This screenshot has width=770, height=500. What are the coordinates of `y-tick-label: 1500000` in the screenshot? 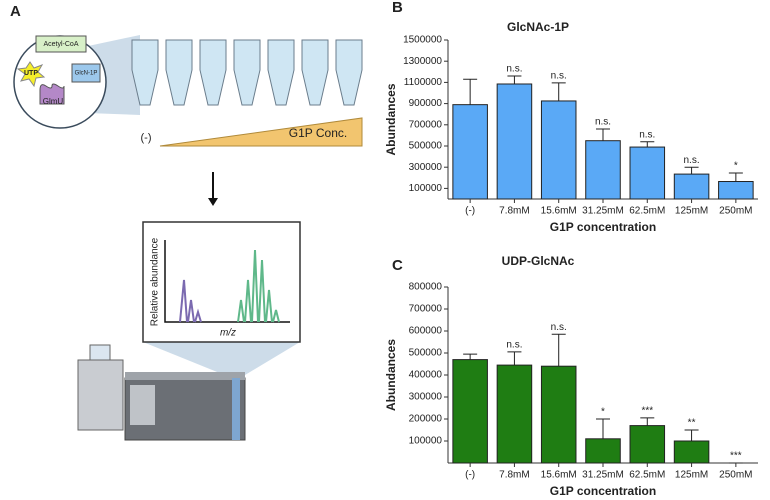 It's located at (422, 40).